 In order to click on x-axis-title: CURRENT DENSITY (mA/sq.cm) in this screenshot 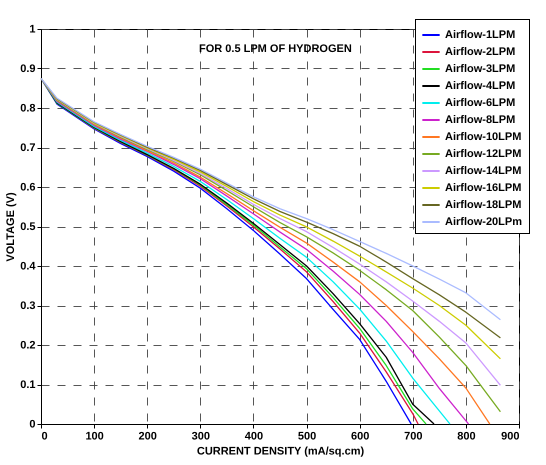, I will do `click(280, 452)`.